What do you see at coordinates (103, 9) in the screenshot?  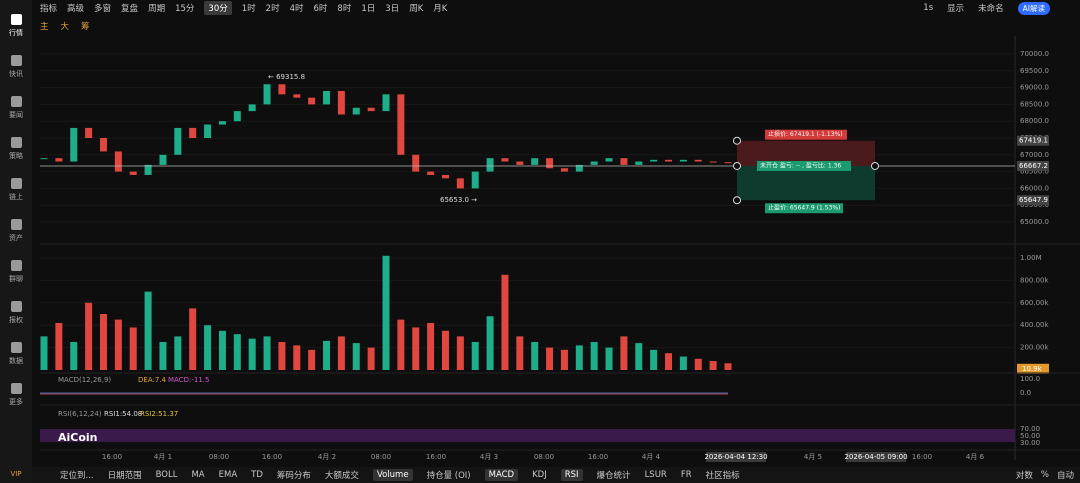 I see `tool: 多窗` at bounding box center [103, 9].